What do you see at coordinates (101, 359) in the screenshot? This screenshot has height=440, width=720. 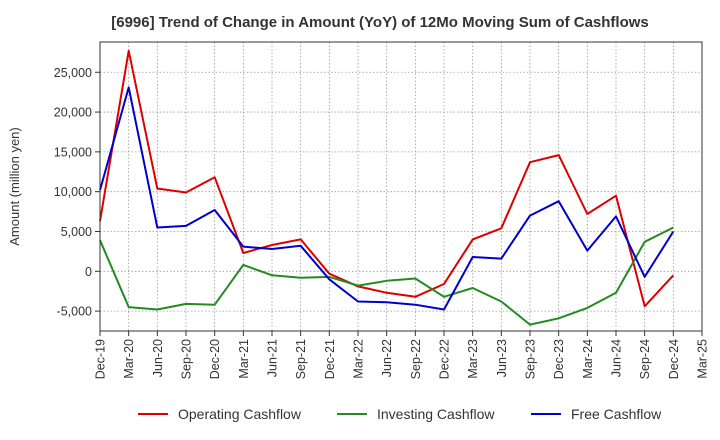 I see `x-tick-label: Dec-19` at bounding box center [101, 359].